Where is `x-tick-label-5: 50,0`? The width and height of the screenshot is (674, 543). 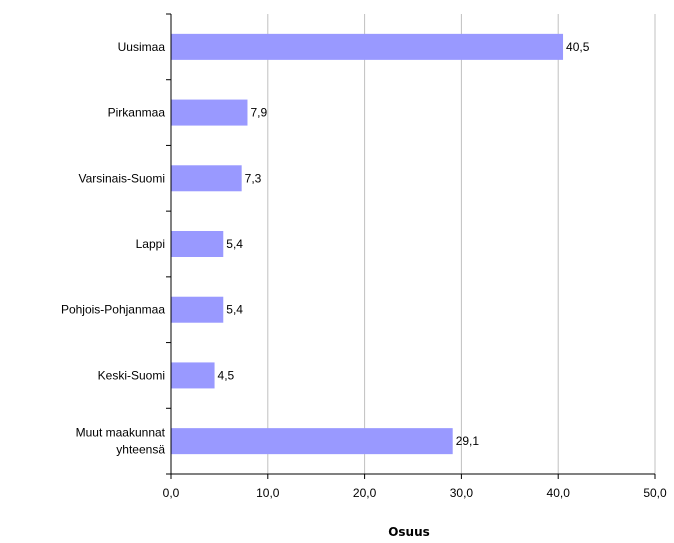 x-tick-label-5: 50,0 is located at coordinates (655, 493).